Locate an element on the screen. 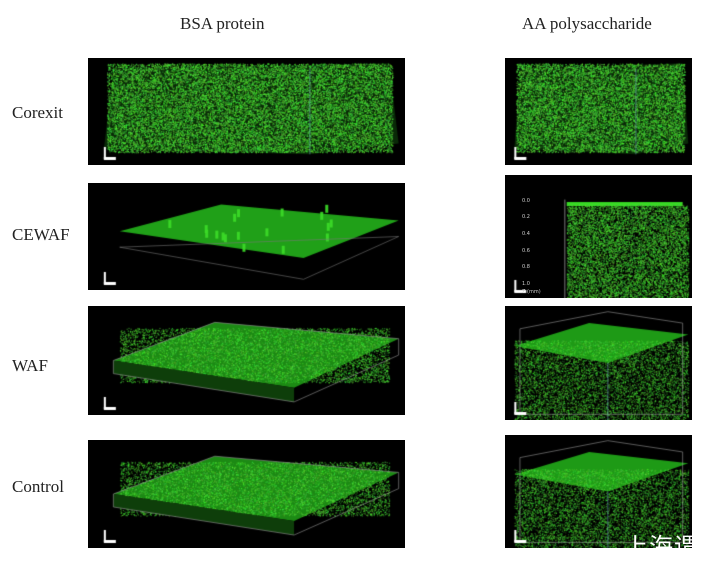 The height and width of the screenshot is (562, 706). z-axis-label: Z (mm) is located at coordinates (531, 292).